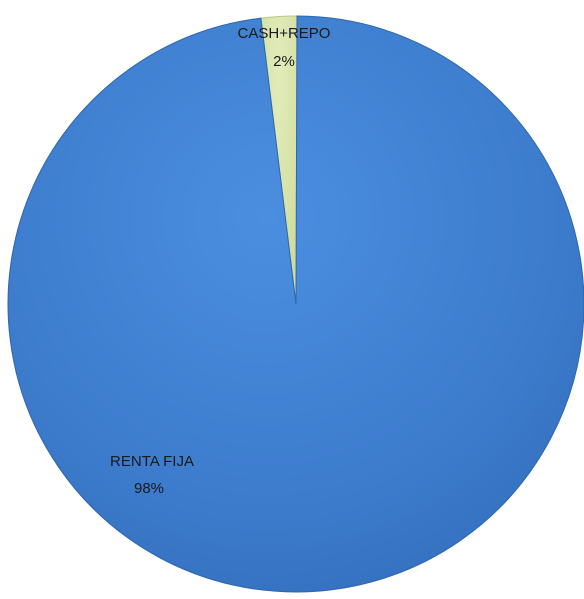 This screenshot has width=584, height=599. I want to click on slice-label-renta-fija-name: RENTA FIJA, so click(152, 461).